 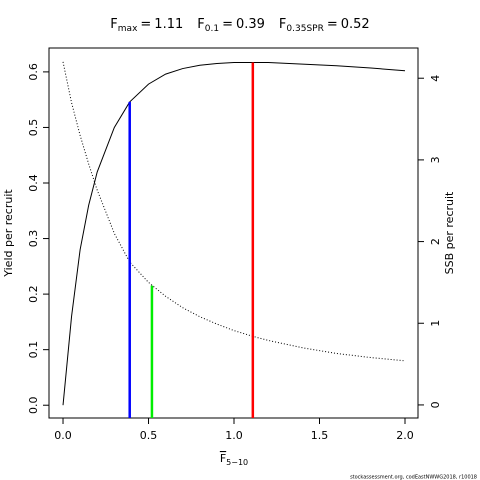 I want to click on title-subscript: 0.35SPR, so click(x=304, y=29).